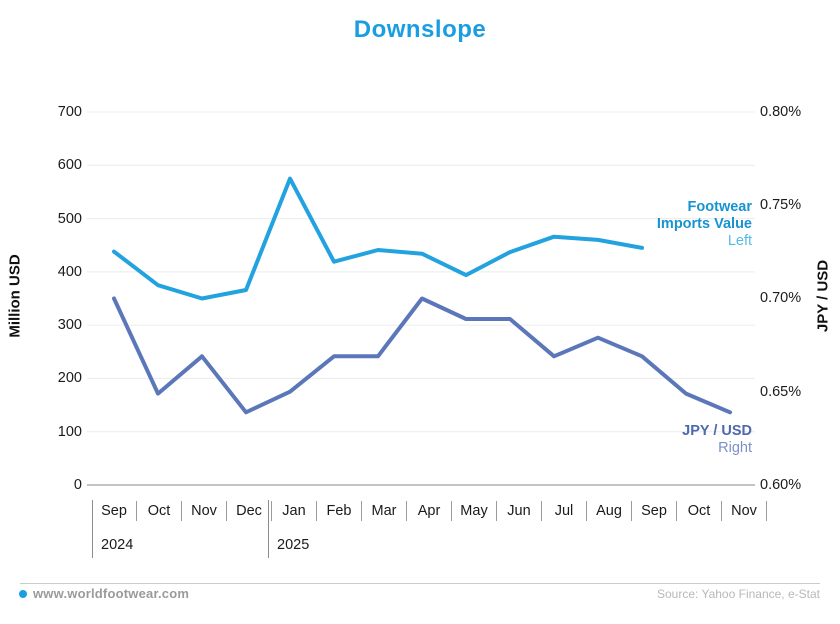  I want to click on left-axis-tick: 500, so click(69, 219).